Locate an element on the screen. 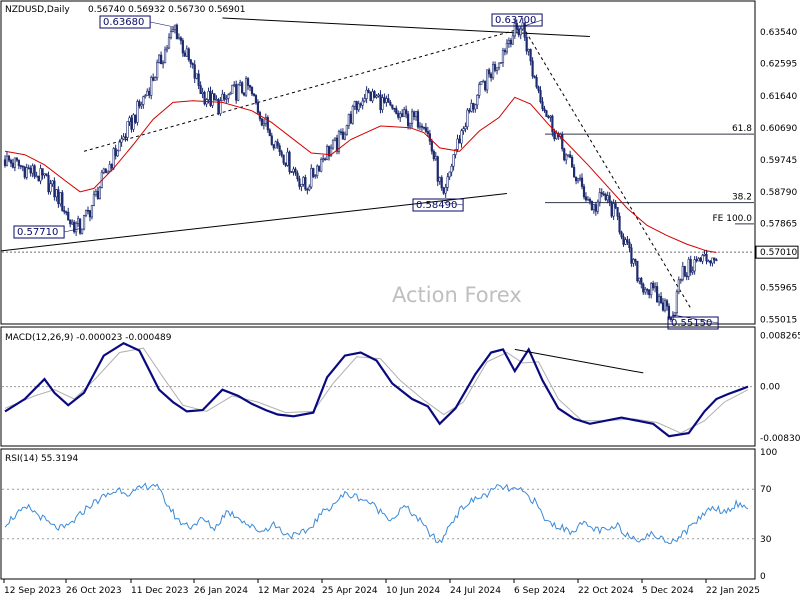 The width and height of the screenshot is (800, 600). x-axis-tick-label: 22 Oct 2024 is located at coordinates (606, 591).